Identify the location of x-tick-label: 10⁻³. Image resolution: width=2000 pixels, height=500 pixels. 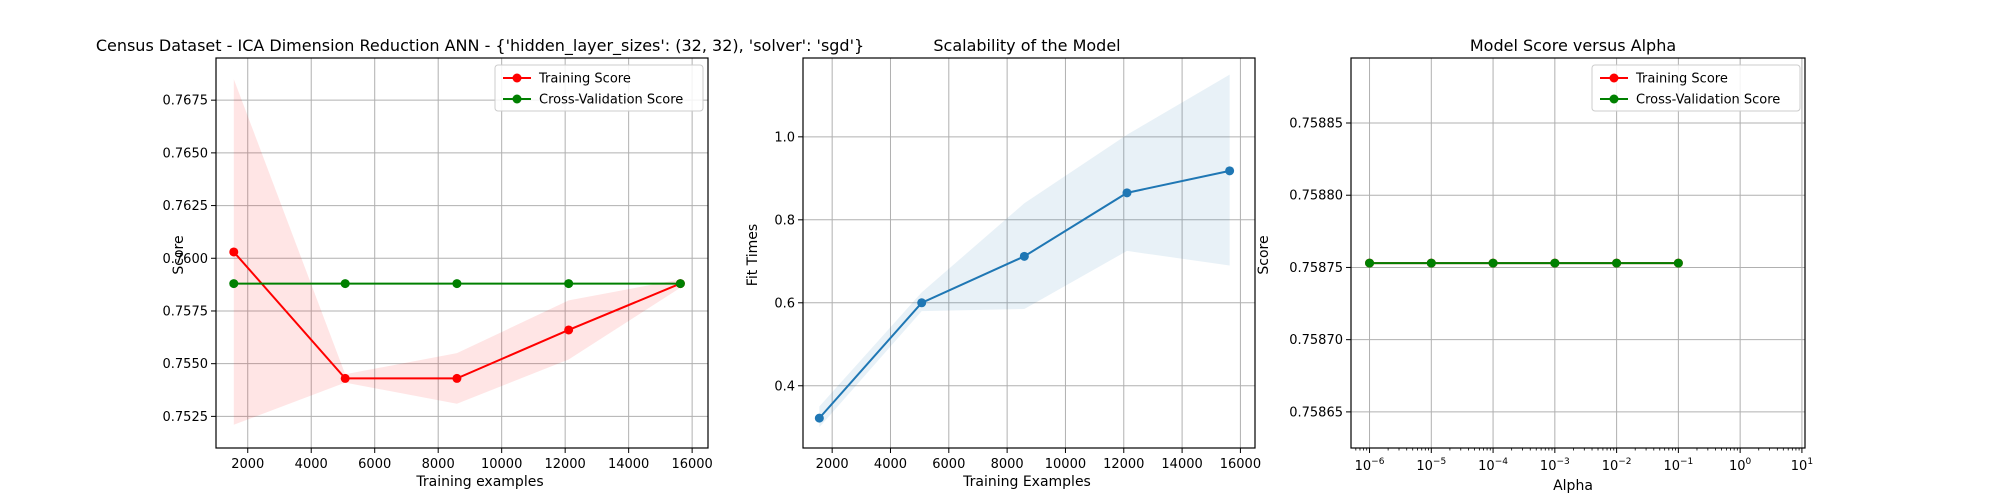
(1555, 465).